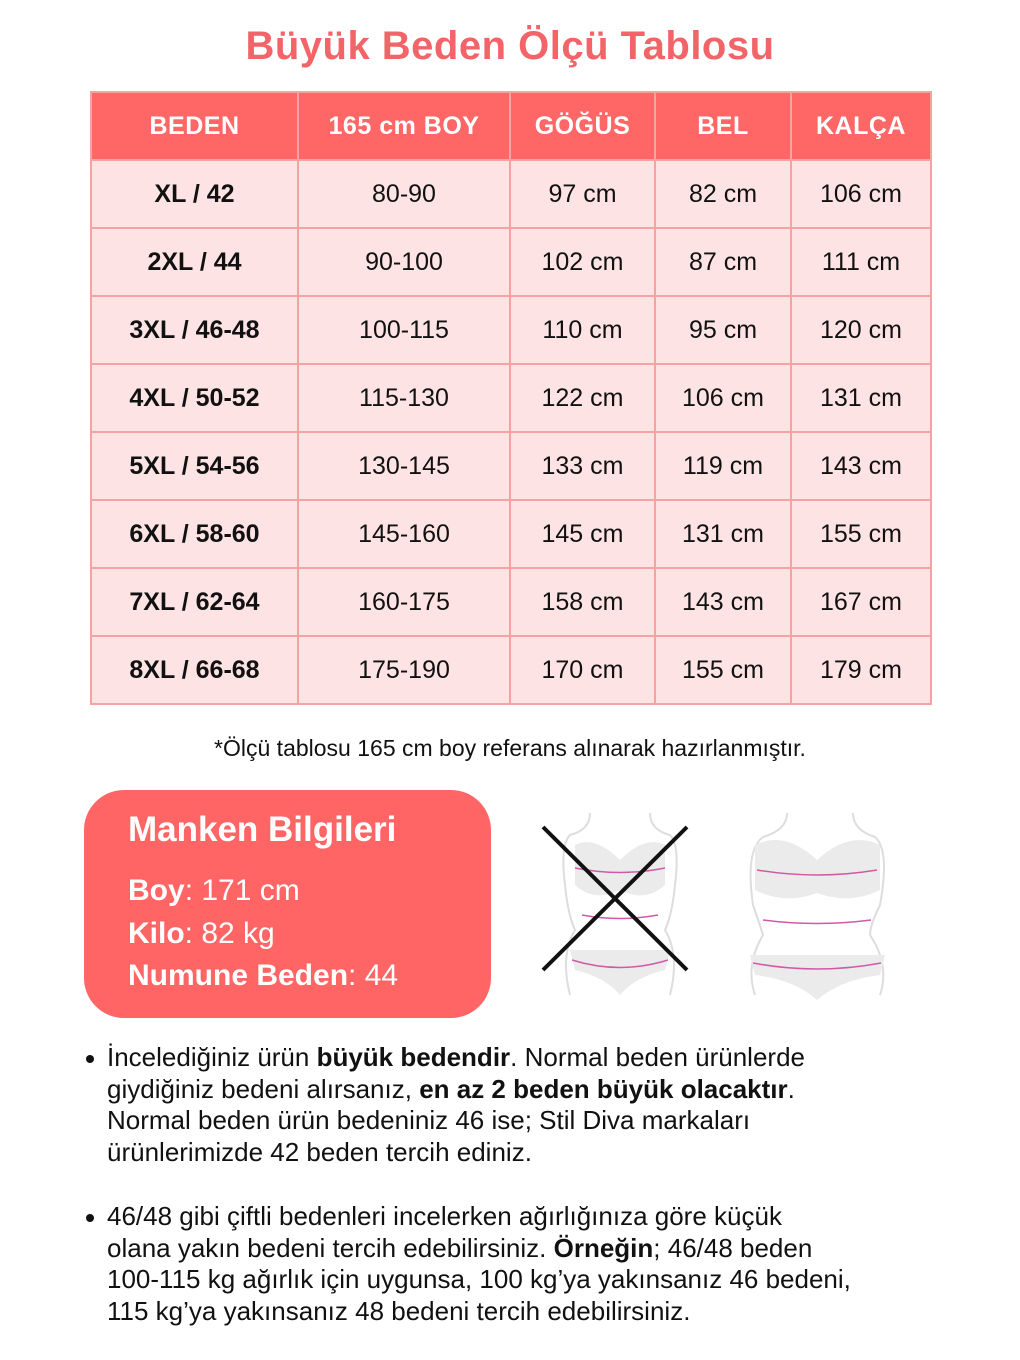  What do you see at coordinates (723, 262) in the screenshot?
I see `value-cell: 87 cm` at bounding box center [723, 262].